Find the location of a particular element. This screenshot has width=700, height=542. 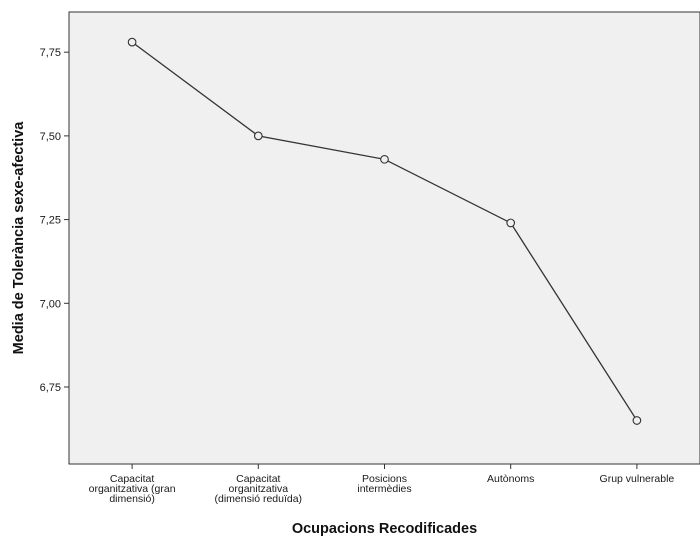

x-tick-label: Capacitat organitzativa (dimensió reduïda) is located at coordinates (259, 489).